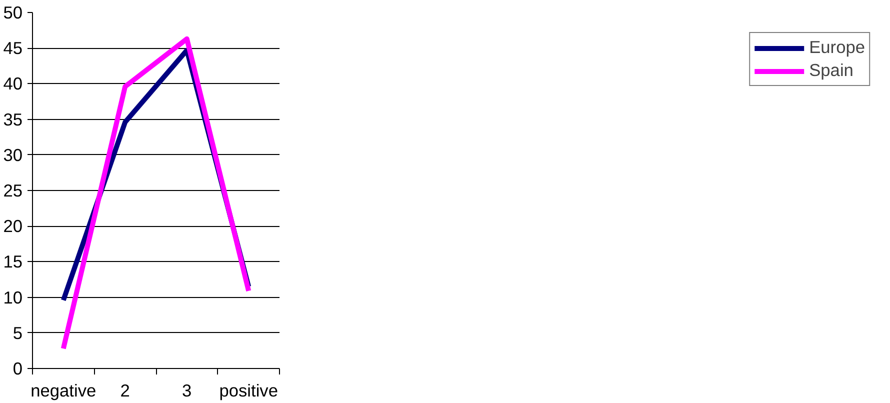 This screenshot has height=403, width=890. What do you see at coordinates (13, 48) in the screenshot?
I see `y-tick-label: 45` at bounding box center [13, 48].